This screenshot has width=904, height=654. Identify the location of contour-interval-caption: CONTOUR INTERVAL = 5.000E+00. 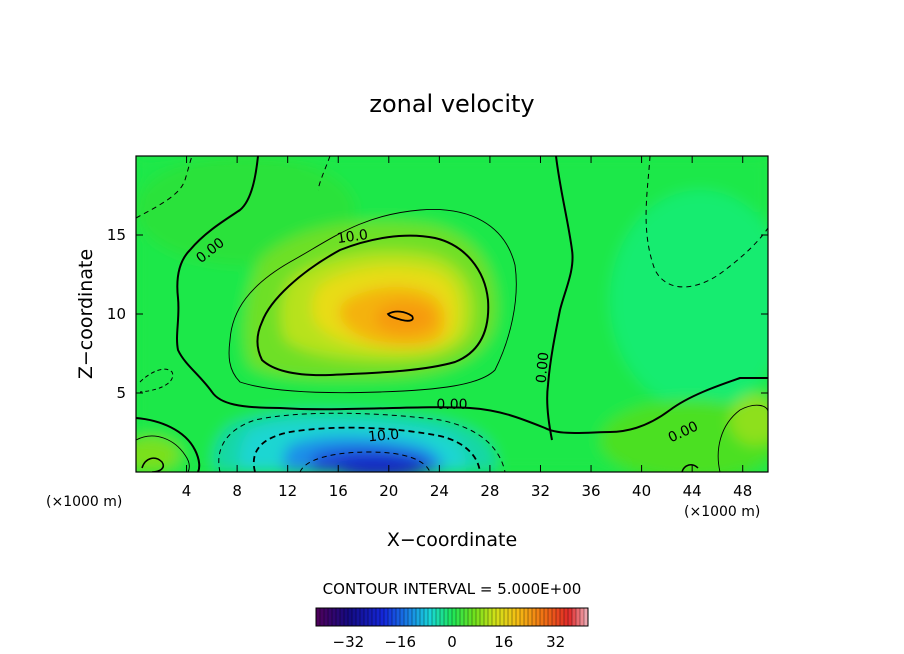
(452, 589).